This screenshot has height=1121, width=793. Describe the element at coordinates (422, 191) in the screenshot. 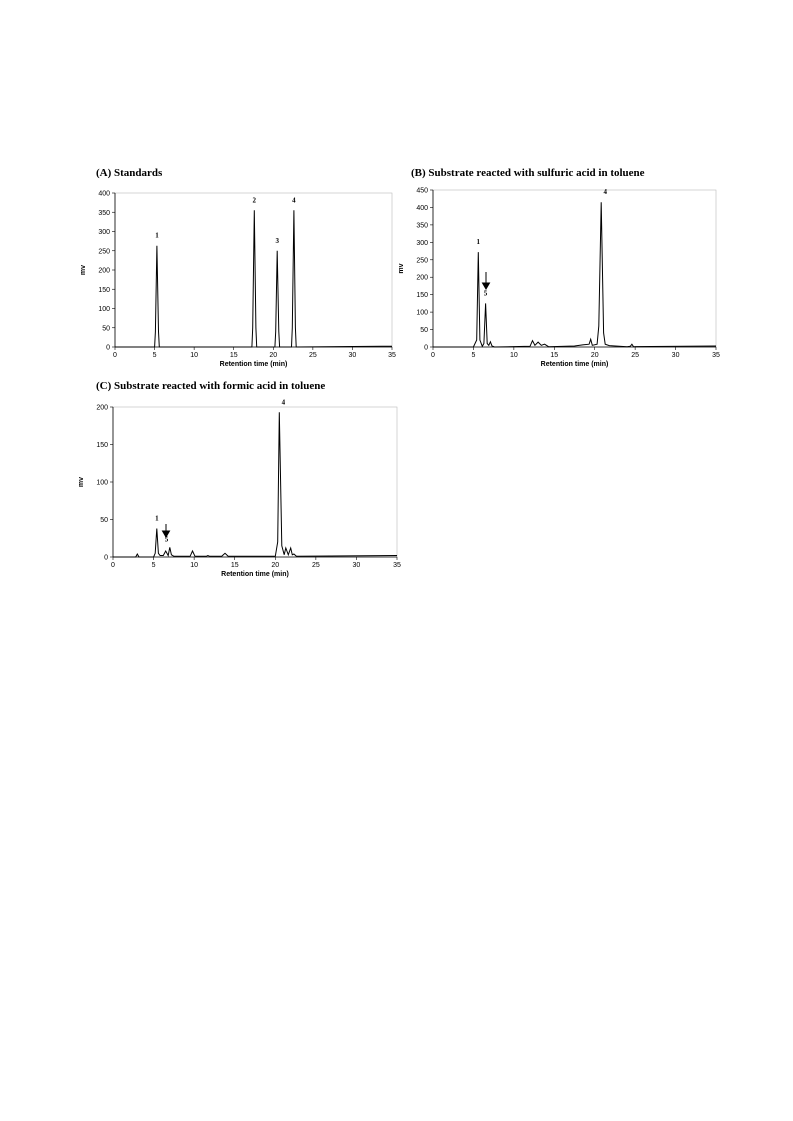

I see `y-tick-label: 450` at that location.